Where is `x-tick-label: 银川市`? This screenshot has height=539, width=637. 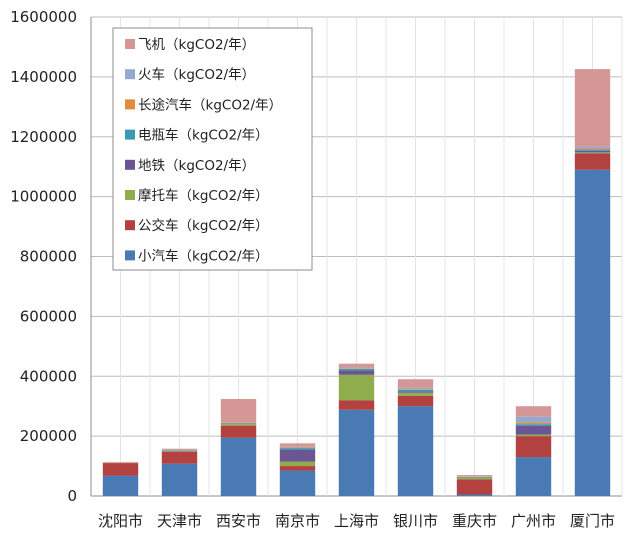
x-tick-label: 银川市 is located at coordinates (415, 521).